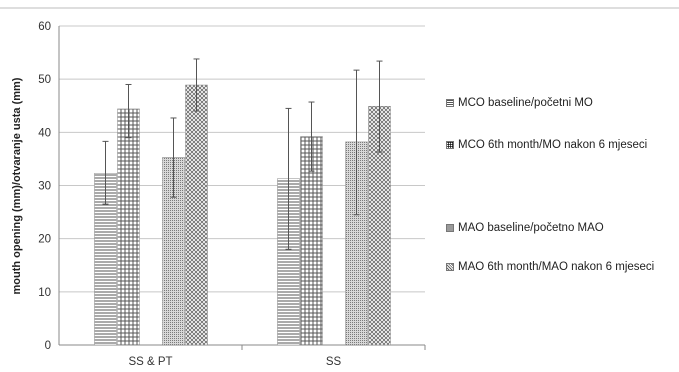 This screenshot has width=679, height=372. What do you see at coordinates (450, 267) in the screenshot?
I see `legend-swatch-xhatch` at bounding box center [450, 267].